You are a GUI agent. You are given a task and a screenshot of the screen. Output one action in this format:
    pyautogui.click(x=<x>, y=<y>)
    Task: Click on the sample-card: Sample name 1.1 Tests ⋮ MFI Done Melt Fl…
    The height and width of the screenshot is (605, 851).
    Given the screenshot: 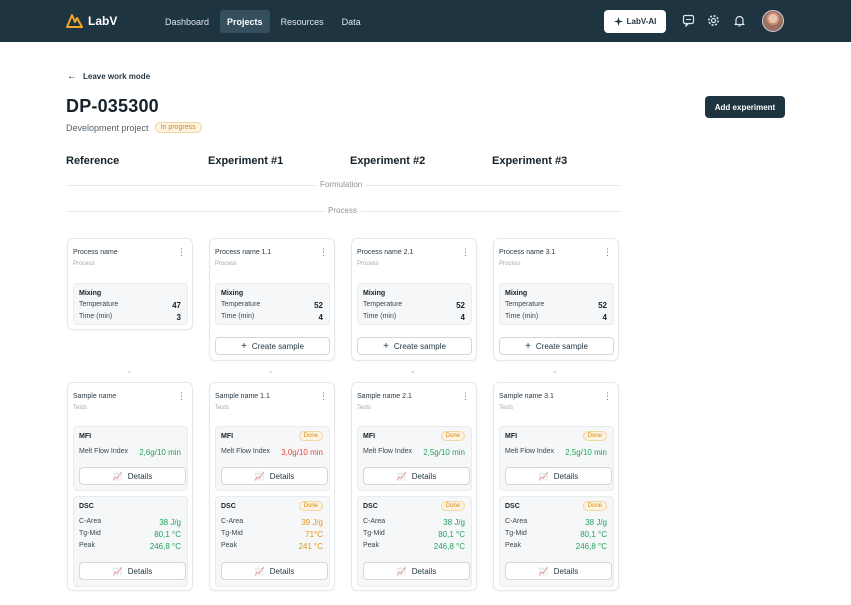 What is the action you would take?
    pyautogui.click(x=272, y=486)
    